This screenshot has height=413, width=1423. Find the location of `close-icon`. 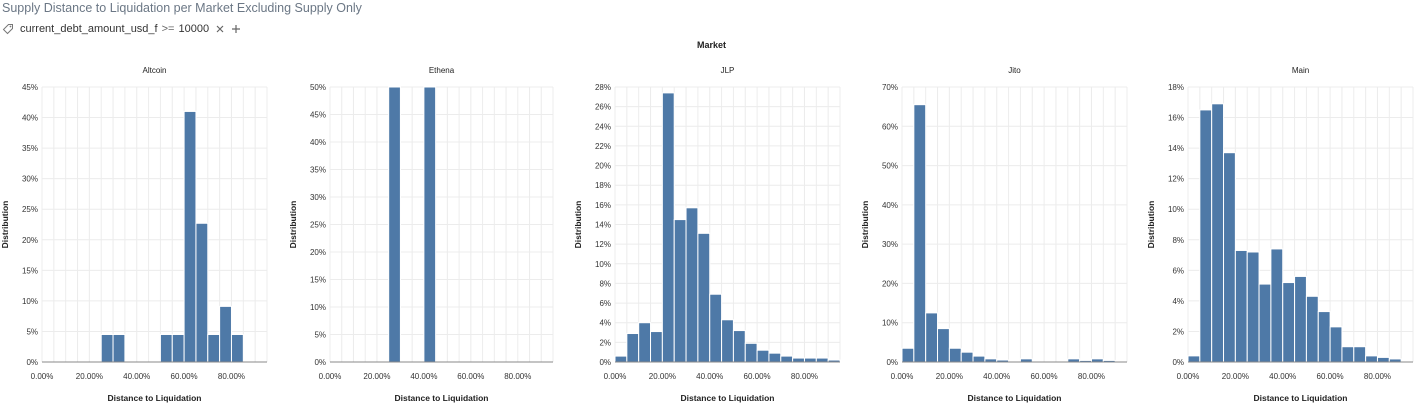

close-icon is located at coordinates (220, 29).